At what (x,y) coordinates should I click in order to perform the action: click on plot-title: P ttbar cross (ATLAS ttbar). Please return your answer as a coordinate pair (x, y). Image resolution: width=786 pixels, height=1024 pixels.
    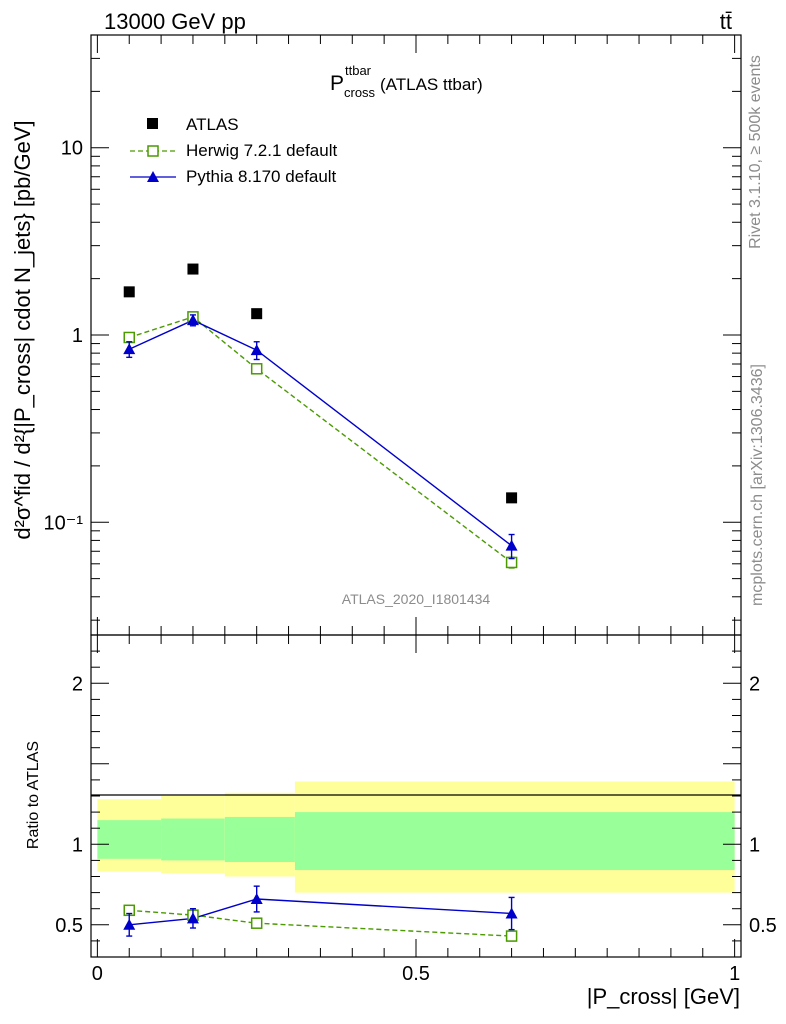
    Looking at the image, I should click on (406, 81).